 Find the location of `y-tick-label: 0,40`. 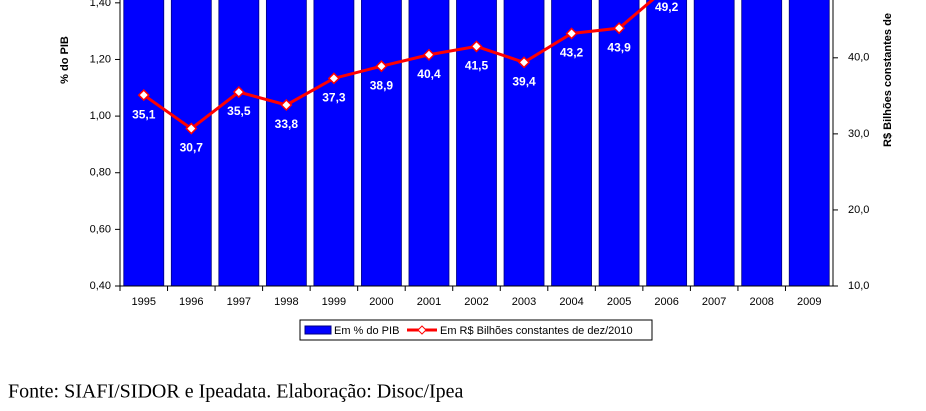

y-tick-label: 0,40 is located at coordinates (100, 286).